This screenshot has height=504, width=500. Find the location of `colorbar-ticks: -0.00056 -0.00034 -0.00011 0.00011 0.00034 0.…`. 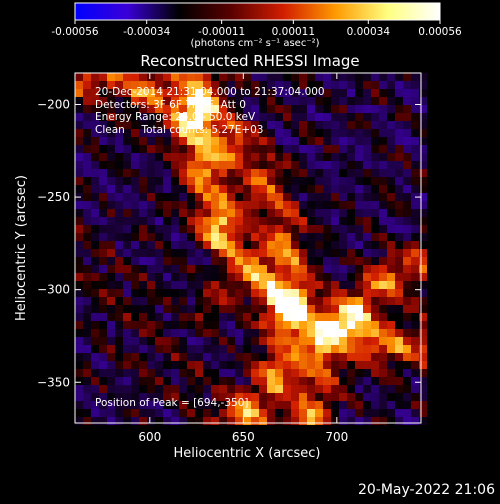

colorbar-ticks: -0.00056 -0.00034 -0.00011 0.00011 0.00034 0.… is located at coordinates (256, 29).